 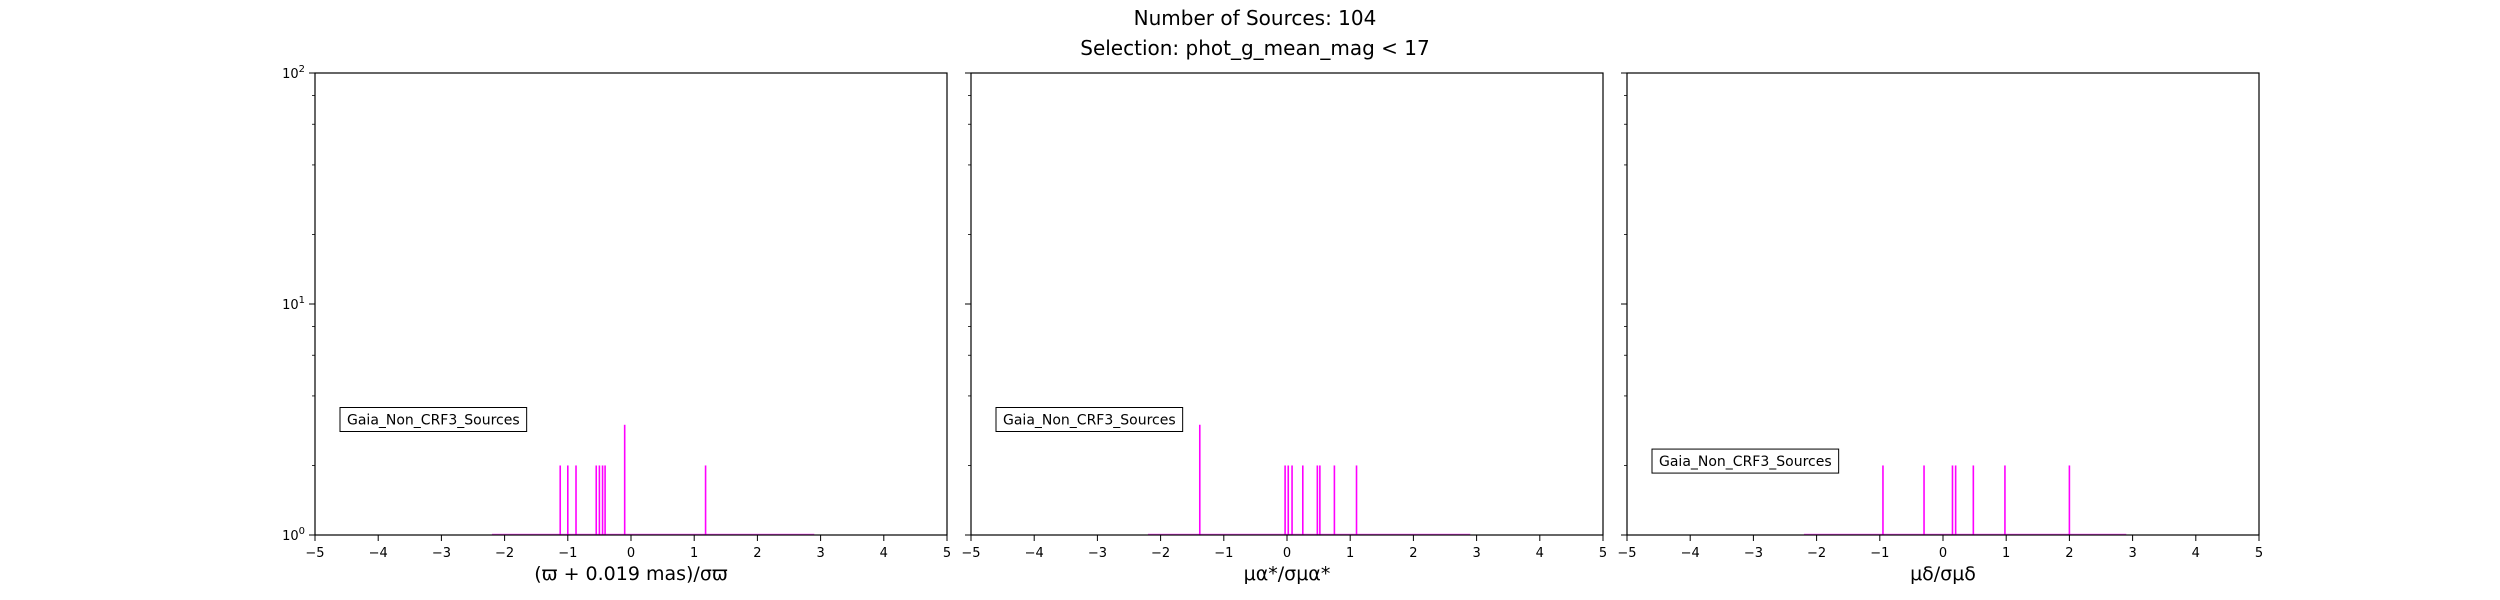 What do you see at coordinates (1287, 574) in the screenshot?
I see `x-axis-label: μα*/σμα*` at bounding box center [1287, 574].